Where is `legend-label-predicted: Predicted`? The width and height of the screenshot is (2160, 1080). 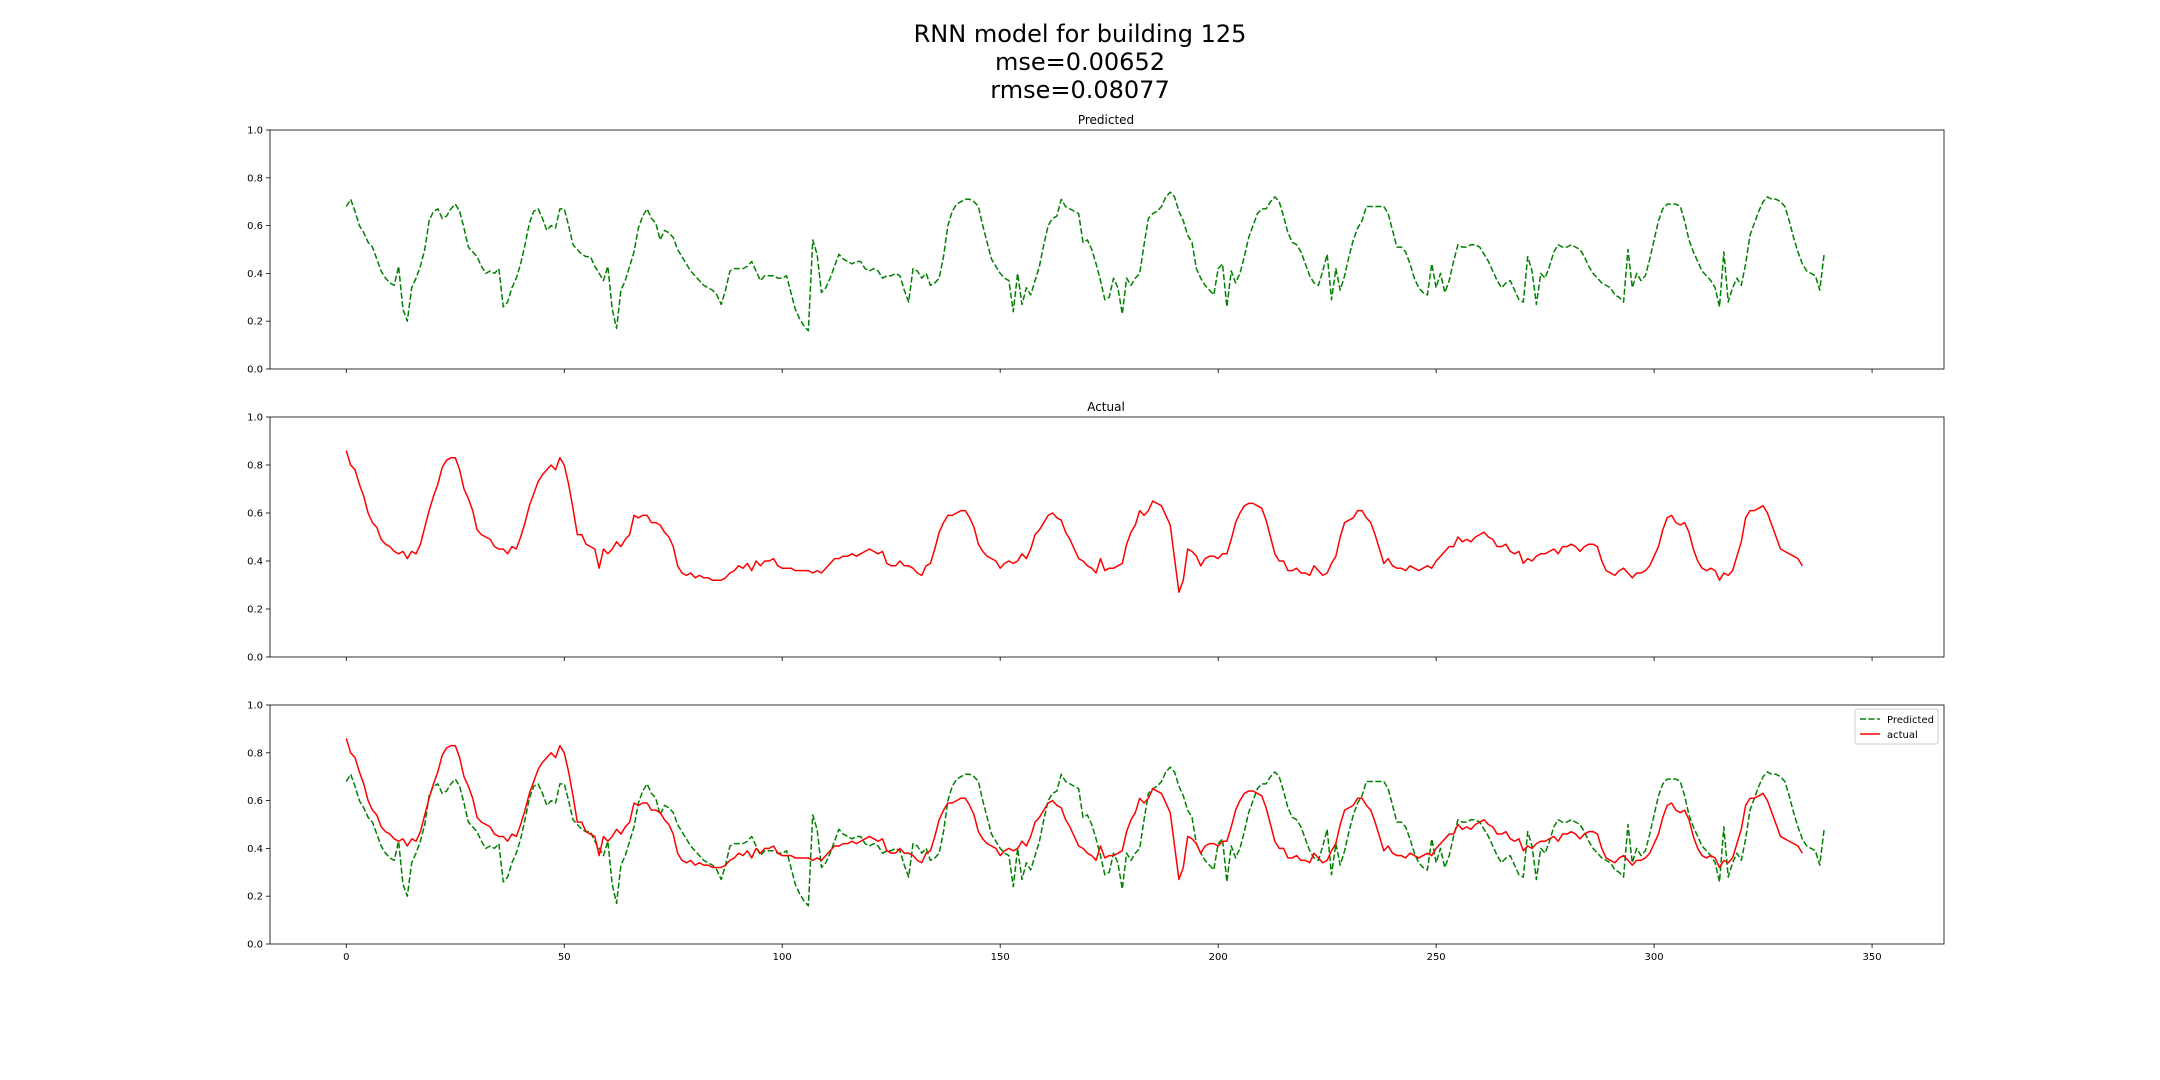 legend-label-predicted: Predicted is located at coordinates (1910, 720).